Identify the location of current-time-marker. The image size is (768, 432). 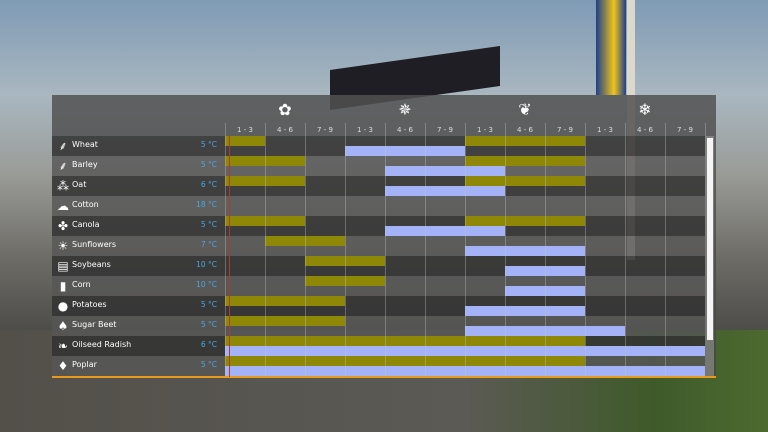
(229, 256).